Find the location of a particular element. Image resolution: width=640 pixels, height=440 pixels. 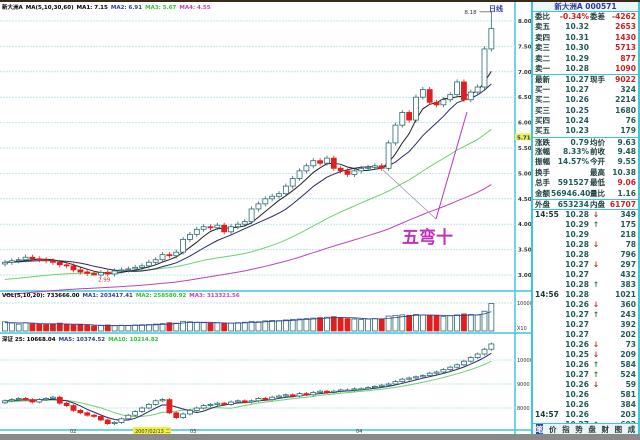

panel-tab: 笔 is located at coordinates (539, 429).